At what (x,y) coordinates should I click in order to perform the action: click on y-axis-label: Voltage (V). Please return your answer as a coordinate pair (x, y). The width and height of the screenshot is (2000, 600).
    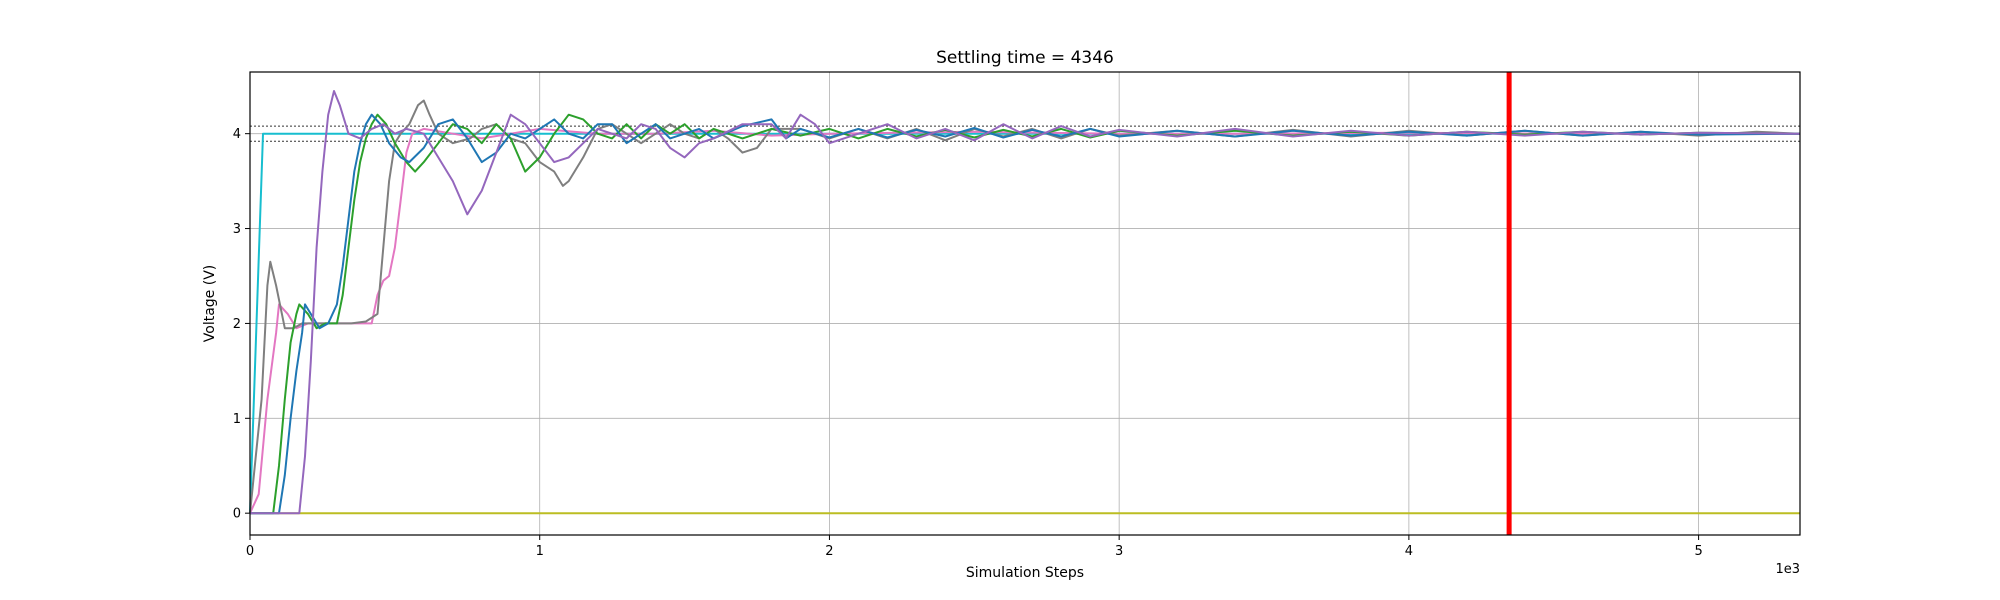
    Looking at the image, I should click on (210, 303).